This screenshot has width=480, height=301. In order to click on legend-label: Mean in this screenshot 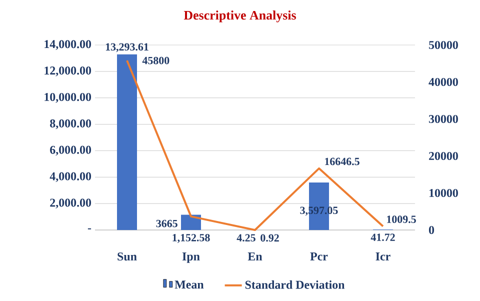, I will do `click(189, 284)`.